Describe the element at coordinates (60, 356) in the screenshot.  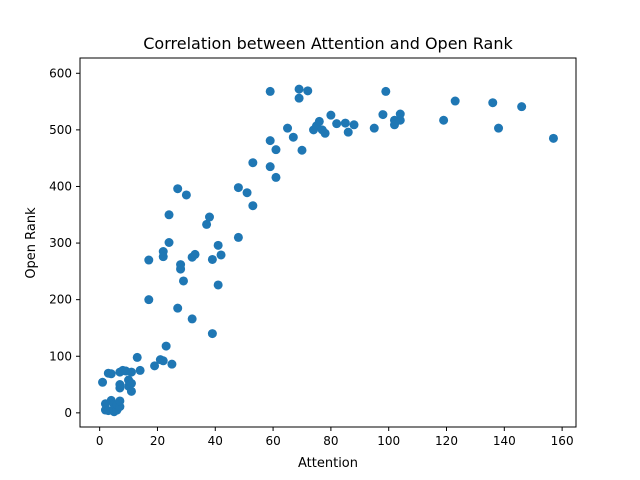
I see `y-tick-label: 100` at that location.